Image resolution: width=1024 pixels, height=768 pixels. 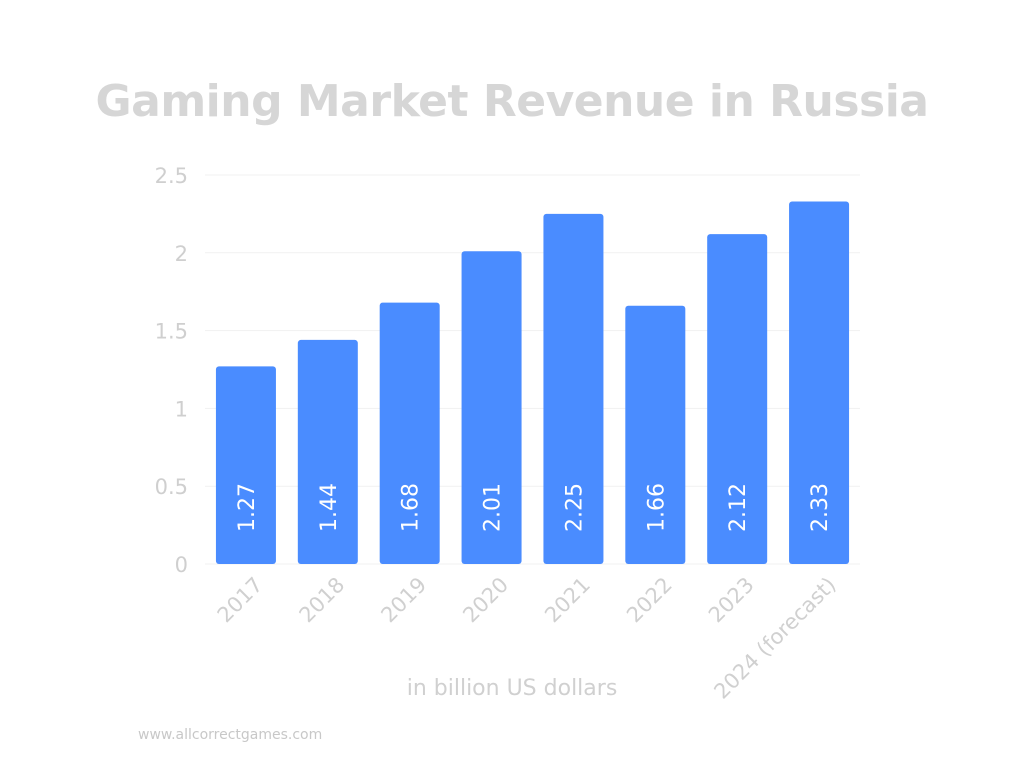 I want to click on x-axis-label: in billion US dollars, so click(x=512, y=688).